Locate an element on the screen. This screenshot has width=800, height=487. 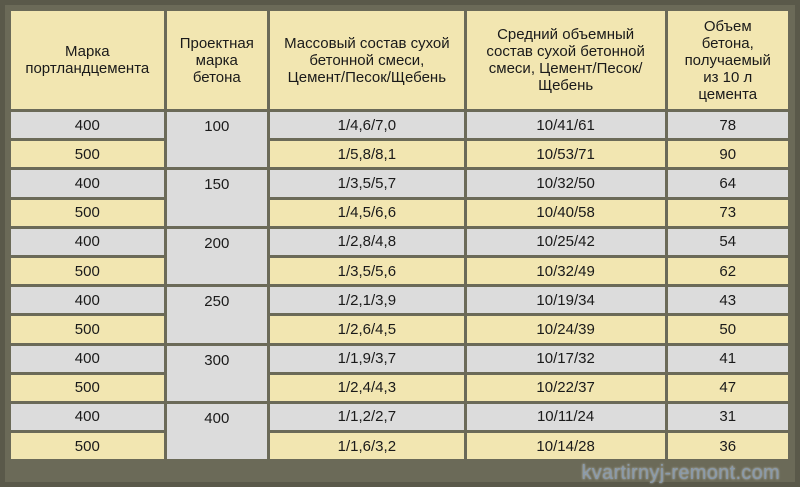
cell-volume-composition: 10/41/61 is located at coordinates (565, 125).